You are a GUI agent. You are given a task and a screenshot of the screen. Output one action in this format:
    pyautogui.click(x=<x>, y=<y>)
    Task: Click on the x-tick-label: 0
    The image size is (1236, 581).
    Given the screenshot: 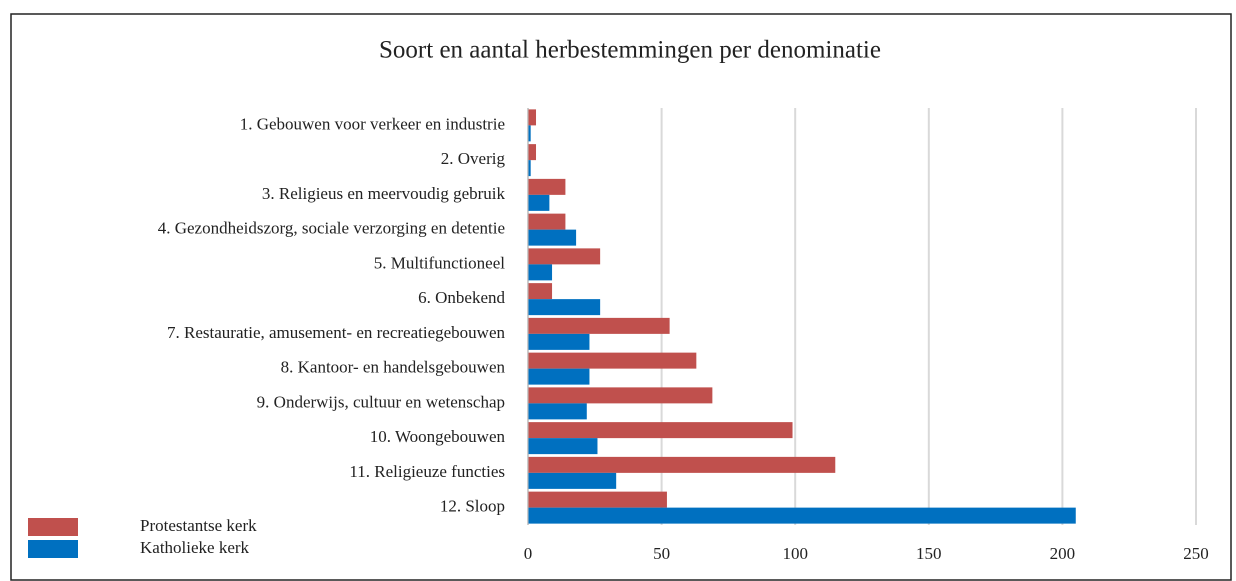 What is the action you would take?
    pyautogui.click(x=528, y=553)
    